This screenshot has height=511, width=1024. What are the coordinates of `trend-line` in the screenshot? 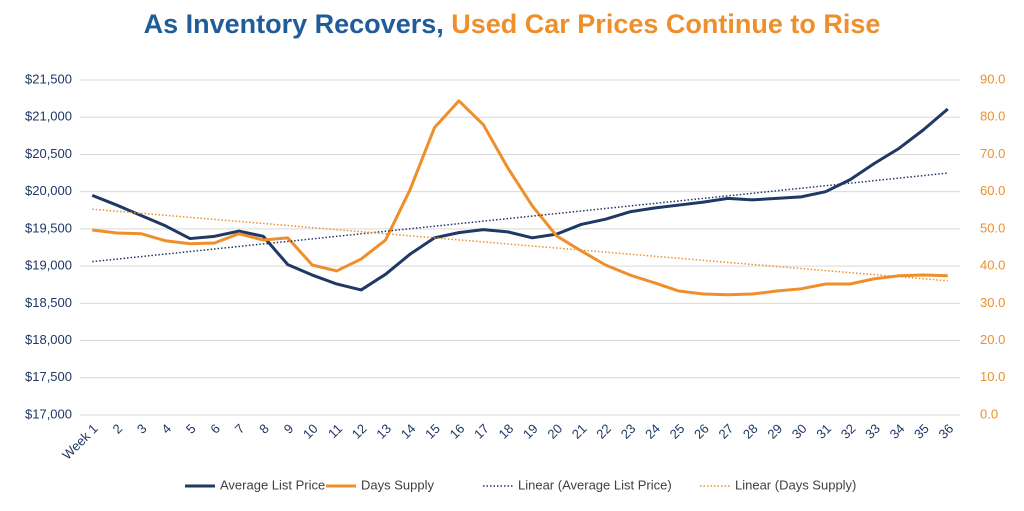 It's located at (520, 245).